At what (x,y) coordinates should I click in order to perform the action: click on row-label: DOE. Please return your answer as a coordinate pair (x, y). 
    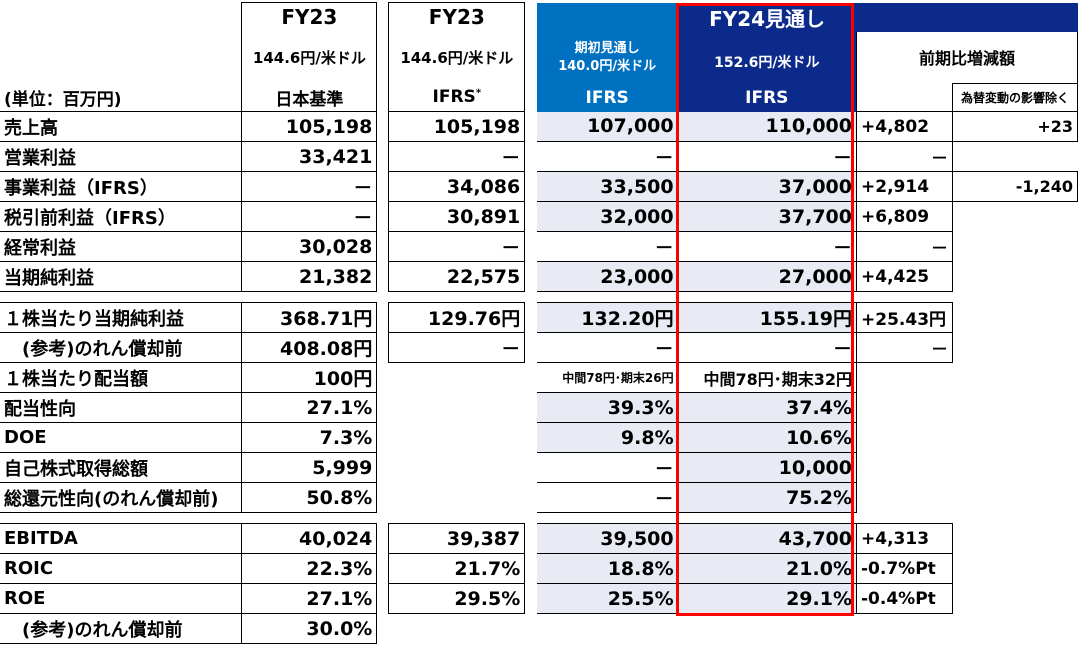
    Looking at the image, I should click on (121, 437).